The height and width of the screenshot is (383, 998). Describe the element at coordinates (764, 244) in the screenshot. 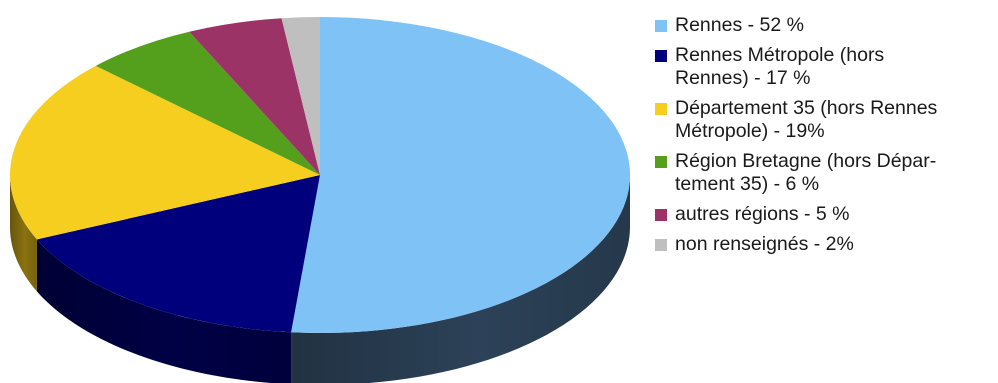

I see `legend-label: non renseignés - 2%` at that location.